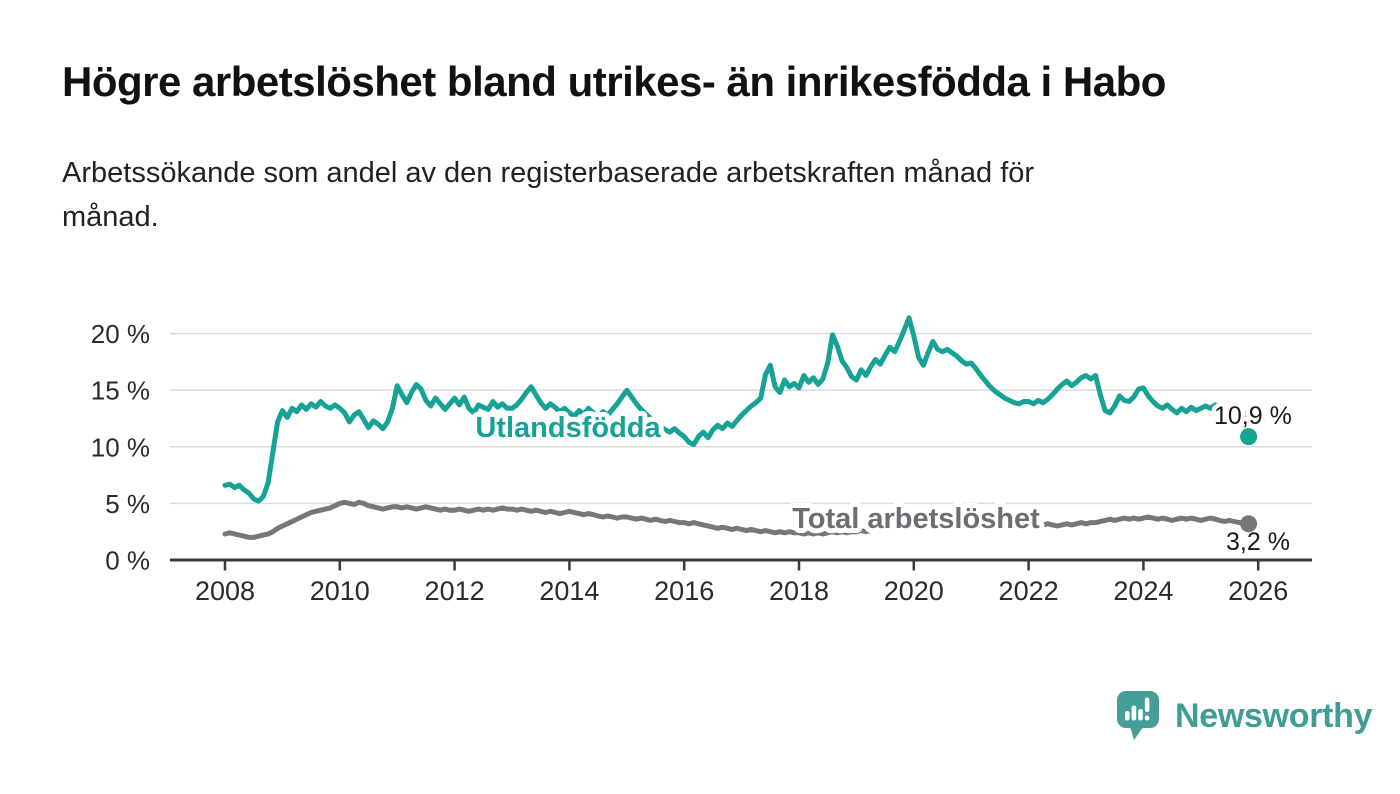 This screenshot has height=794, width=1400. I want to click on latest-point-utlandsf-dda, so click(1249, 437).